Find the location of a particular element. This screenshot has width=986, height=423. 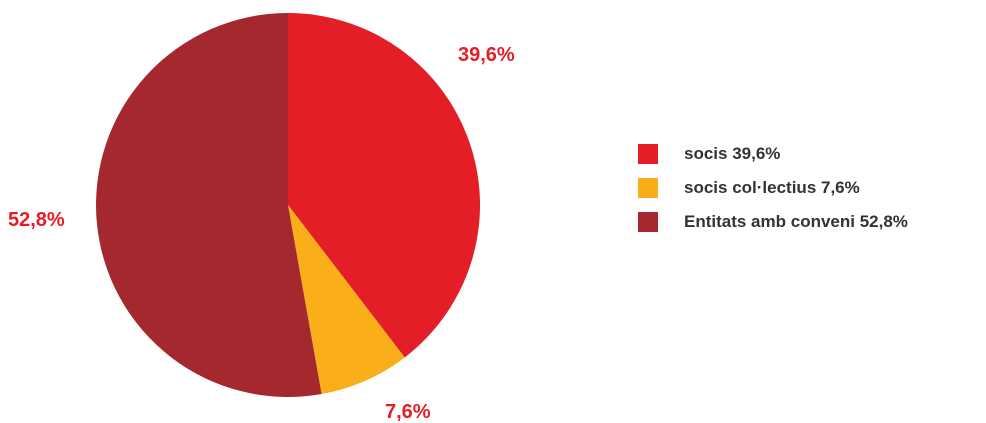

slice-label-socis: 39,6% is located at coordinates (486, 55).